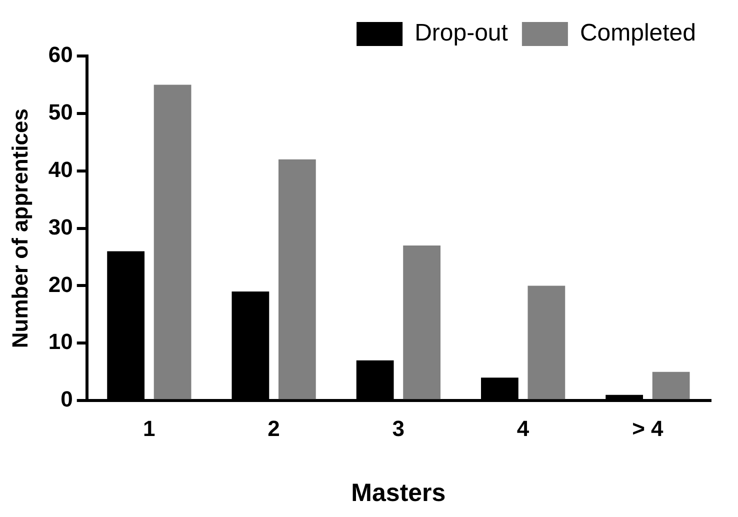 The image size is (738, 517). Describe the element at coordinates (149, 428) in the screenshot. I see `x-tick-label: 1` at that location.